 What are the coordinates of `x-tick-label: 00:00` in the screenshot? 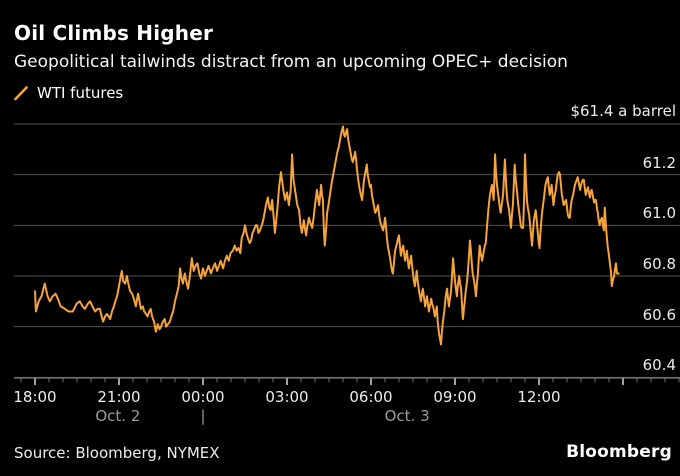 It's located at (203, 397).